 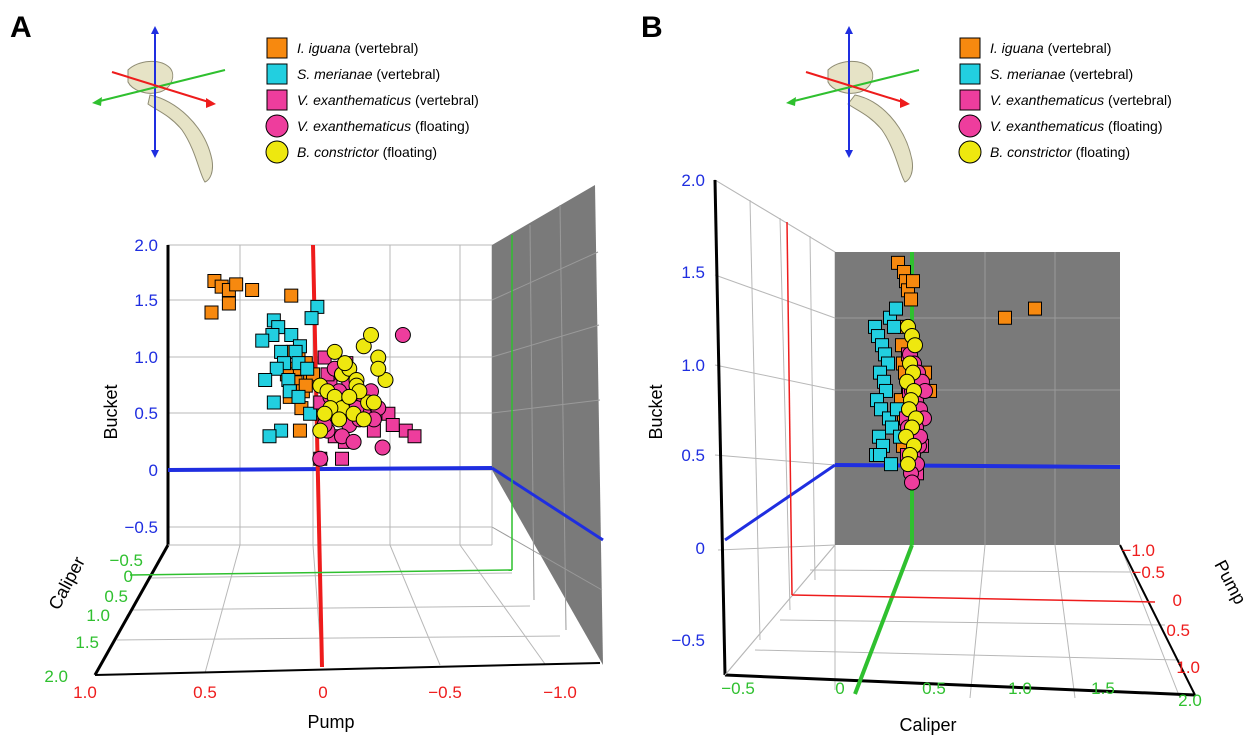 I want to click on panel-a-pump-tick: −0.5, so click(x=445, y=692).